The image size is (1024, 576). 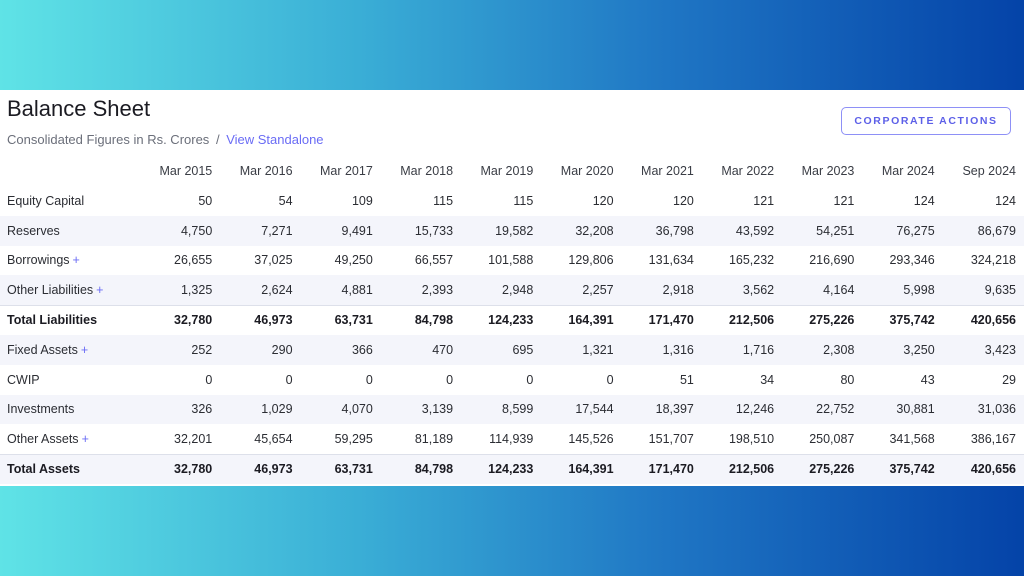 What do you see at coordinates (434, 260) in the screenshot?
I see `table-cell: 66,557` at bounding box center [434, 260].